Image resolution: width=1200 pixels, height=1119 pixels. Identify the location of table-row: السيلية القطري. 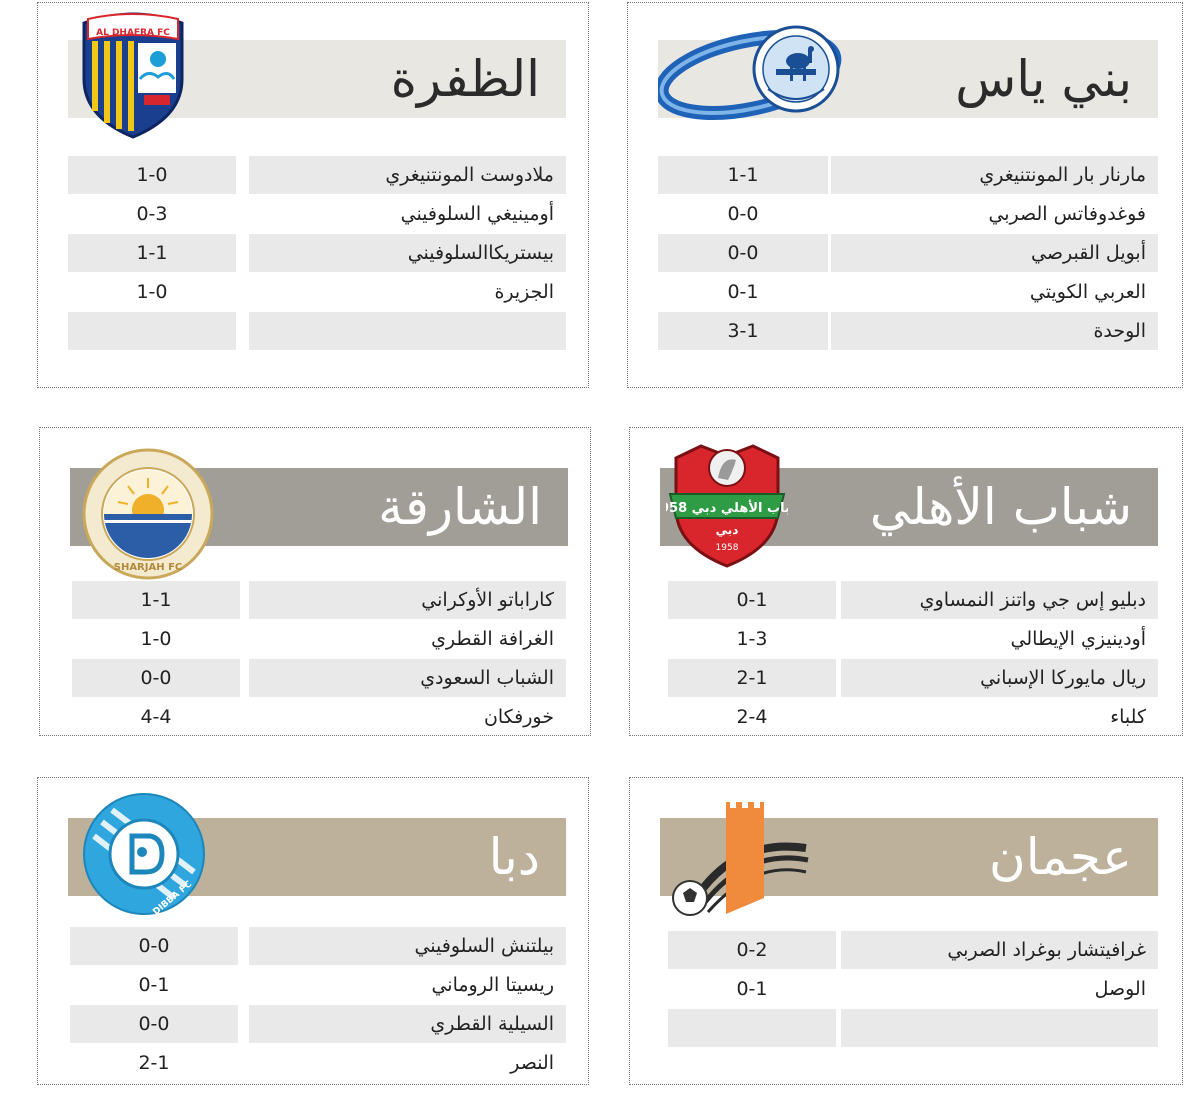
(407, 1024).